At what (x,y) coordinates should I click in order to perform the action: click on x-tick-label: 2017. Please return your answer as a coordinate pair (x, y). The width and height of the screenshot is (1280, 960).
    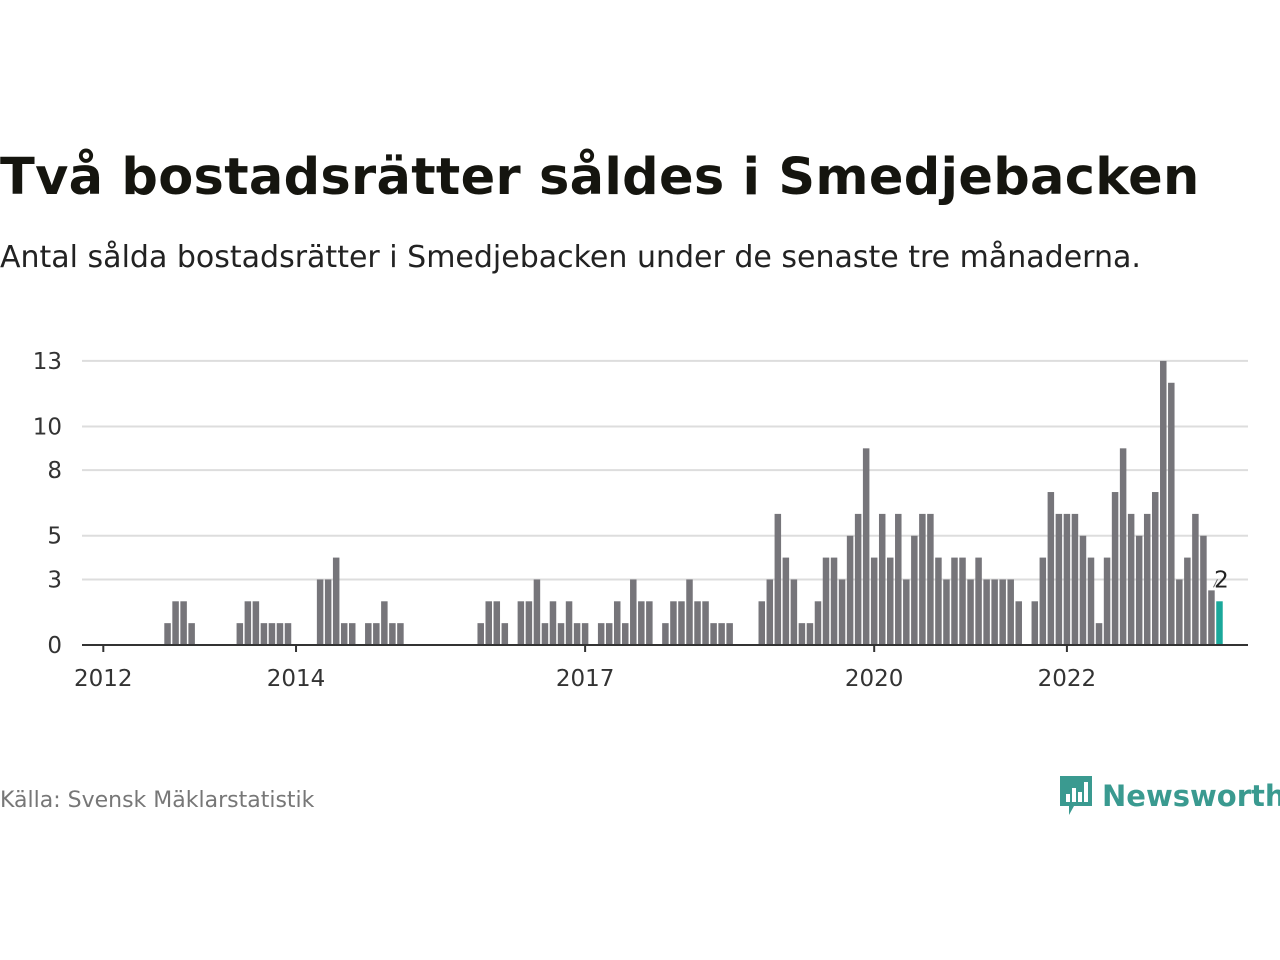
    Looking at the image, I should click on (585, 679).